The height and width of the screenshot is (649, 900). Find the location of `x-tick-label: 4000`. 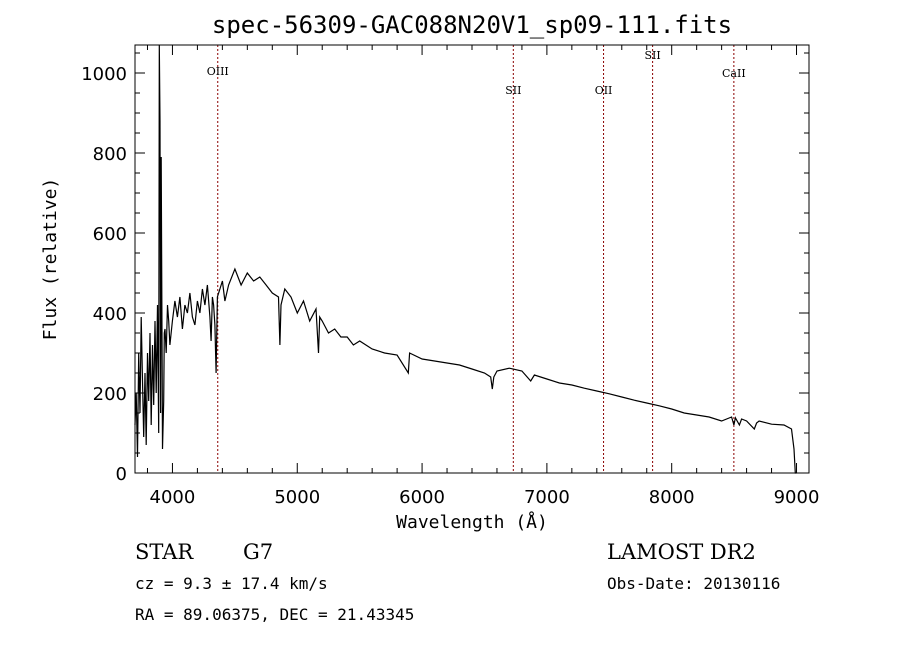

x-tick-label: 4000 is located at coordinates (173, 497).